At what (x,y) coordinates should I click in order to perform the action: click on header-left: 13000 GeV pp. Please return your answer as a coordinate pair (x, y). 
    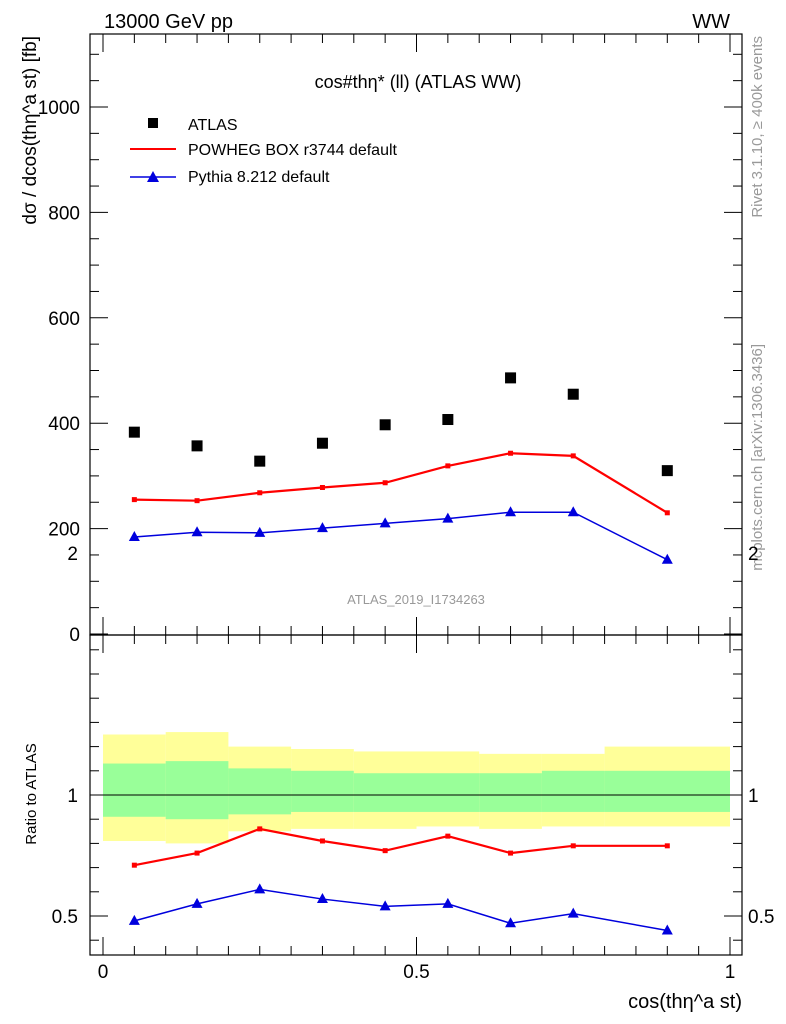
    Looking at the image, I should click on (168, 22).